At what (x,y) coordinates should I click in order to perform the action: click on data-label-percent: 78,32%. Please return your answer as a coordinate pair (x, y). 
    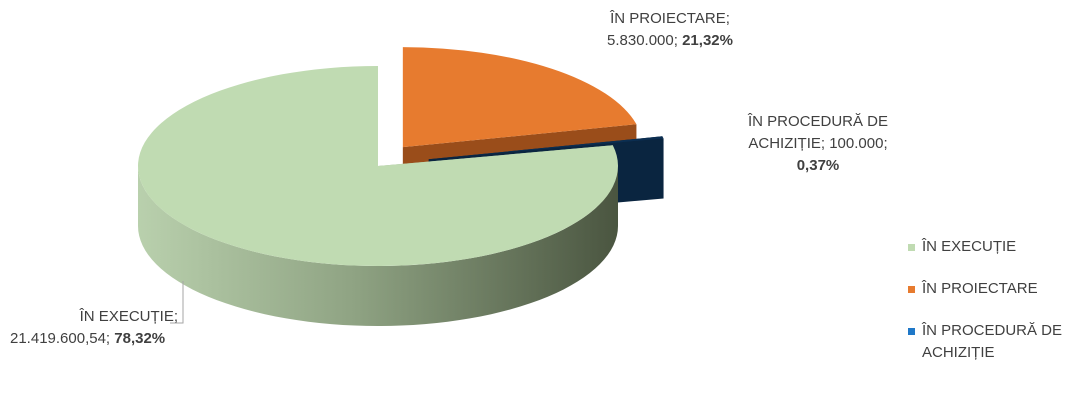
    Looking at the image, I should click on (140, 338).